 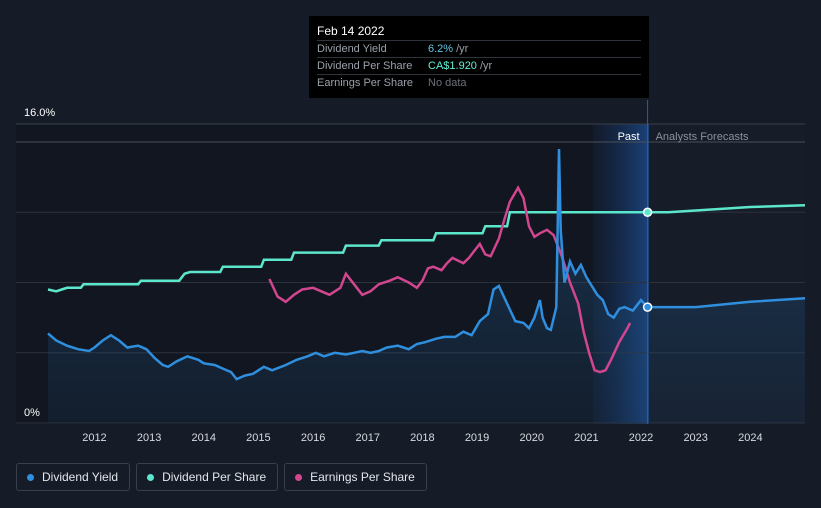 What do you see at coordinates (586, 438) in the screenshot?
I see `x-tick-label: 2021` at bounding box center [586, 438].